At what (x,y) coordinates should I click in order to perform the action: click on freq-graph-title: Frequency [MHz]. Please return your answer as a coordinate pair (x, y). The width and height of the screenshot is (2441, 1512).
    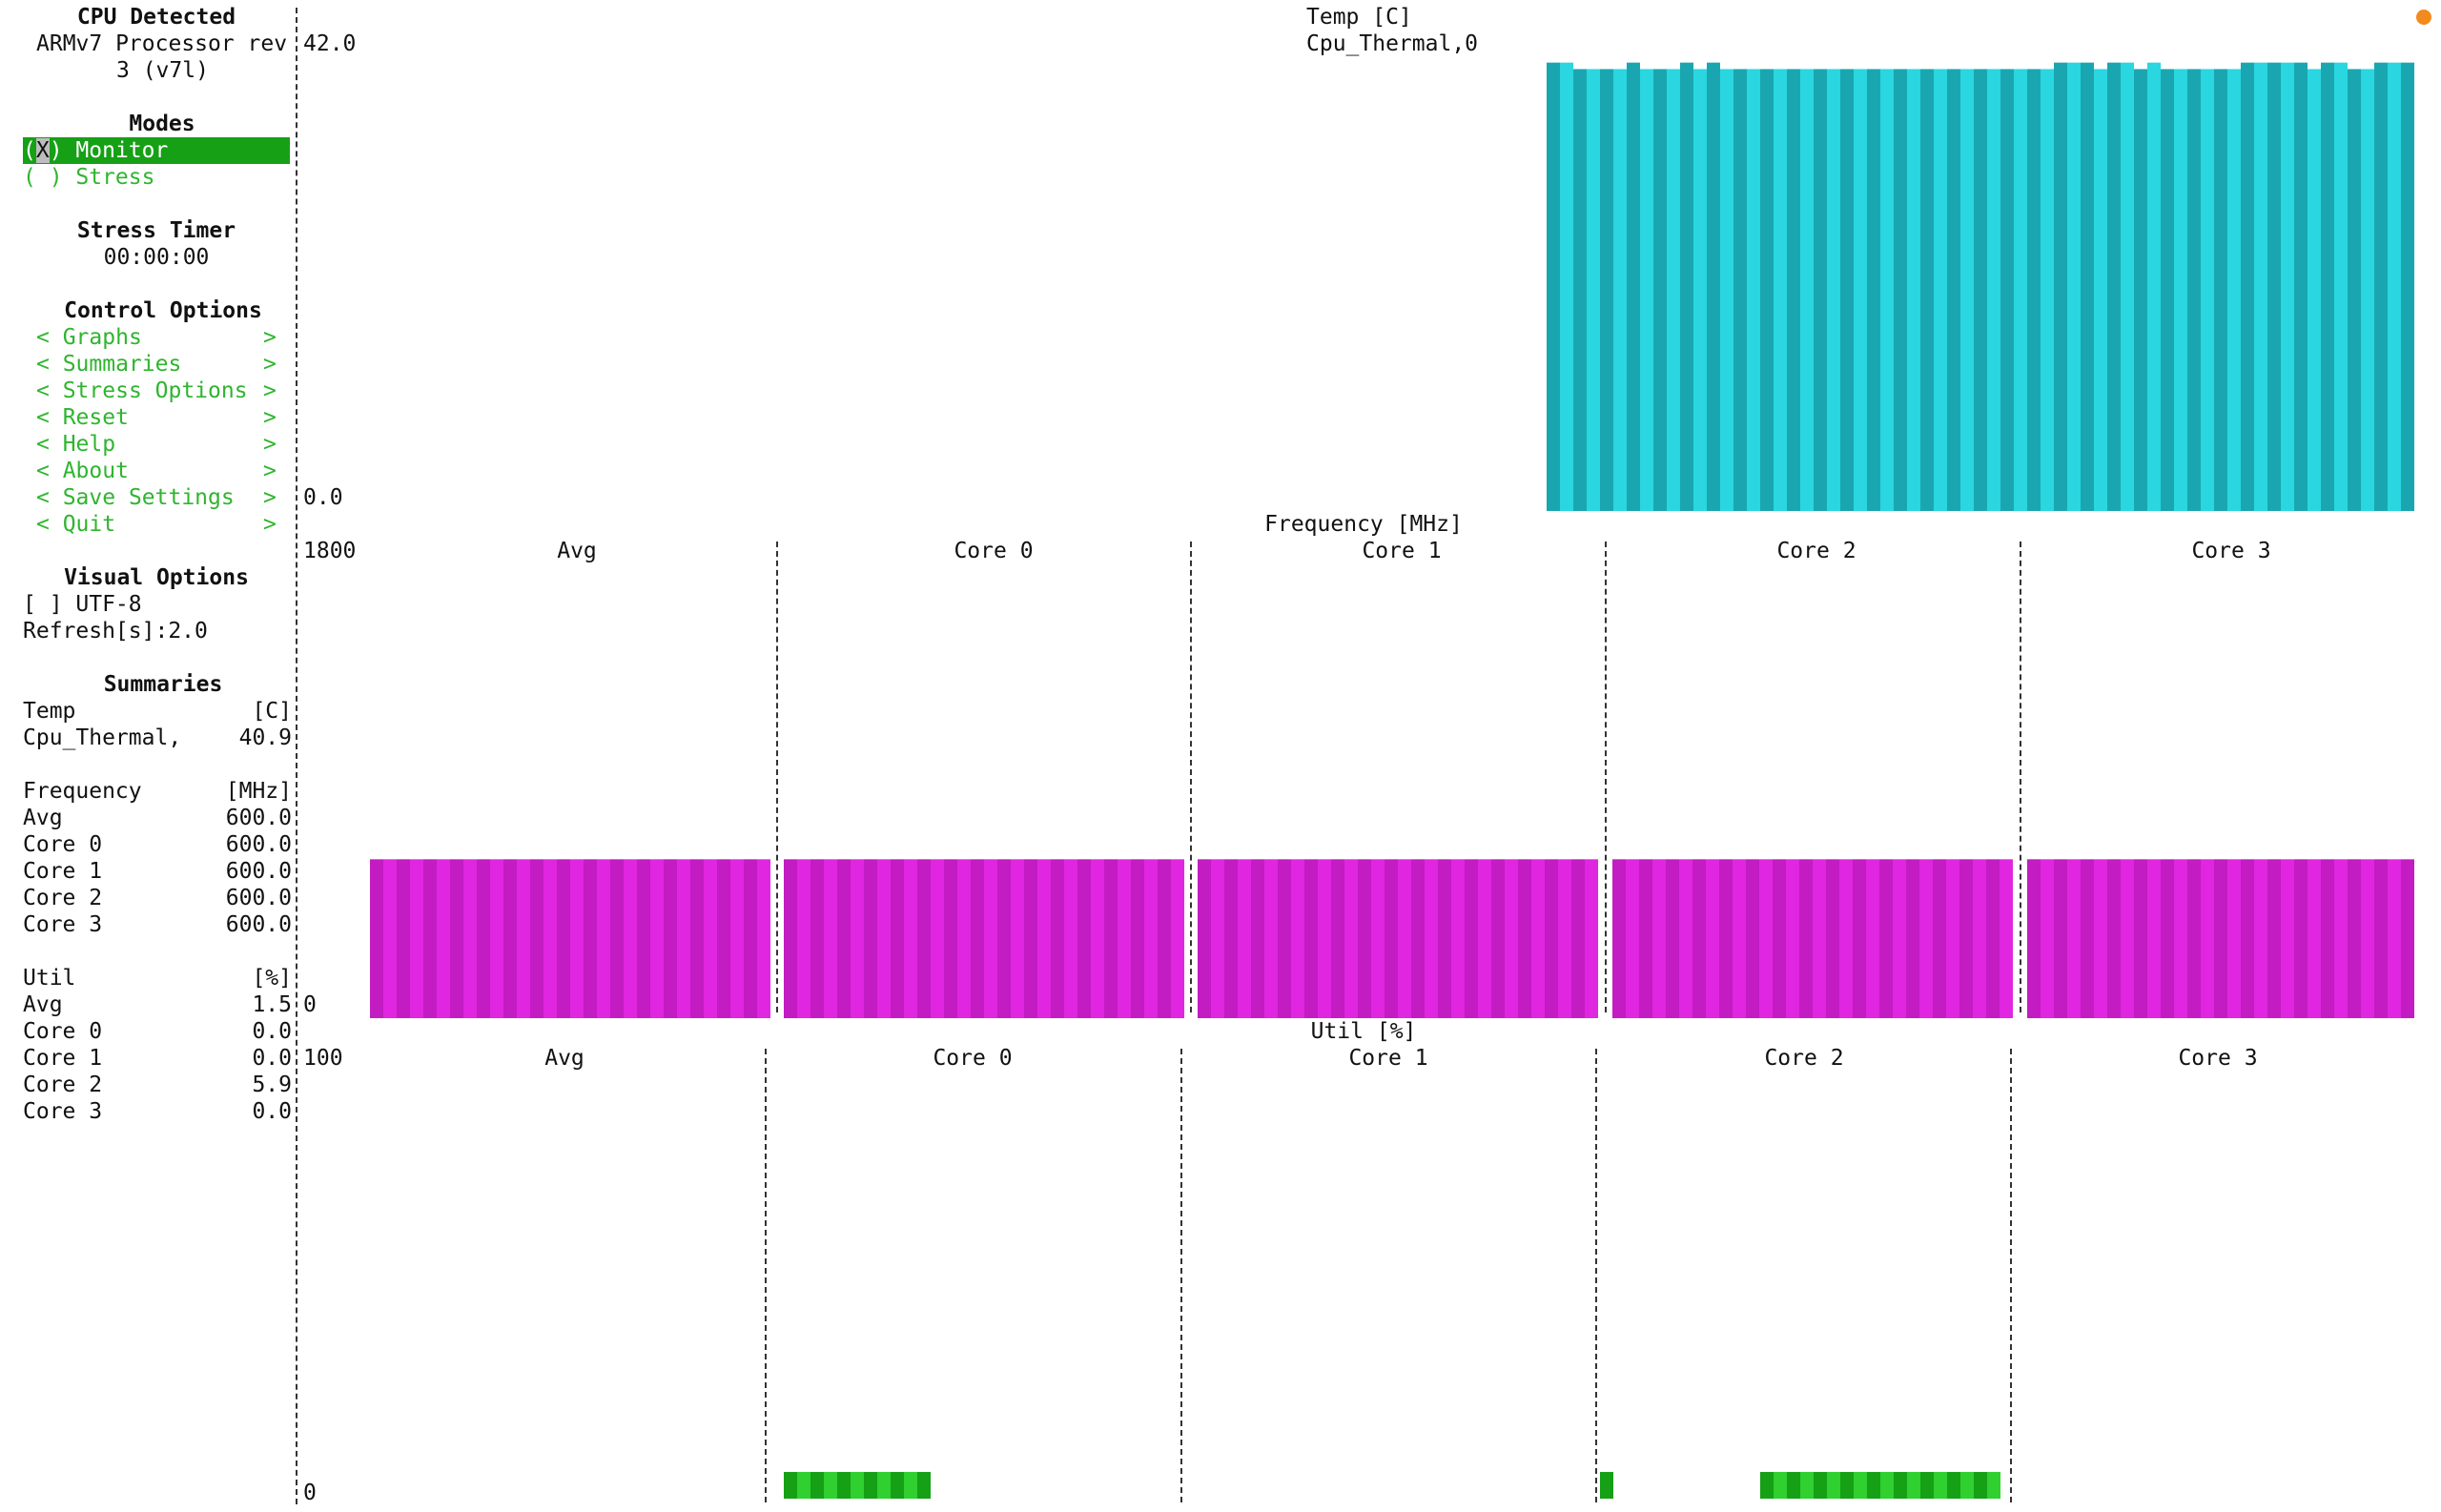
    Looking at the image, I should click on (1363, 524).